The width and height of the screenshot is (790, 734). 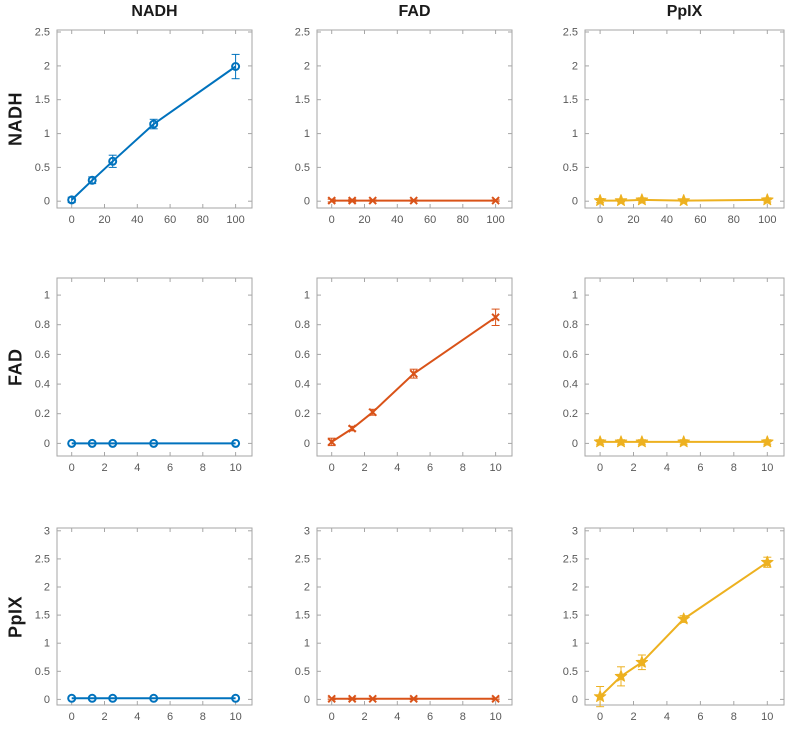 I want to click on subplot-ppix-nadh: 0 2 4 6 8 10 0 0.5 1 1.5 2 2.5 3, so click(x=144, y=624).